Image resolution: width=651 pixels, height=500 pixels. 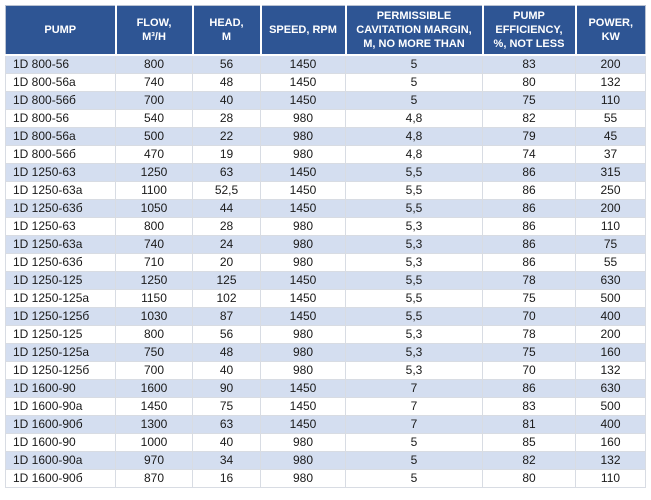 I want to click on cell-pump: 1D 1250-125б, so click(x=60, y=316).